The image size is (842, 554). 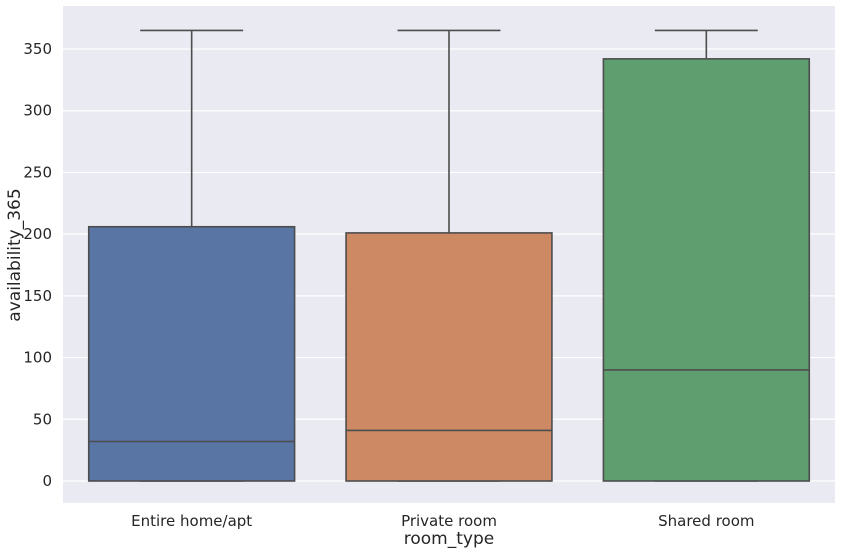 What do you see at coordinates (449, 539) in the screenshot?
I see `x-axis-label: room_type` at bounding box center [449, 539].